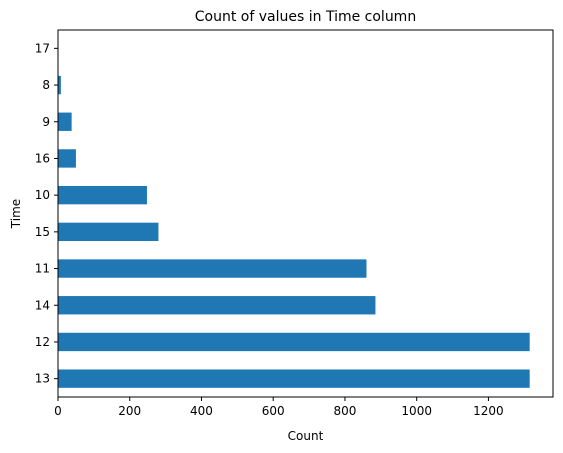 The width and height of the screenshot is (563, 453). I want to click on y-tick-label: 16, so click(42, 158).